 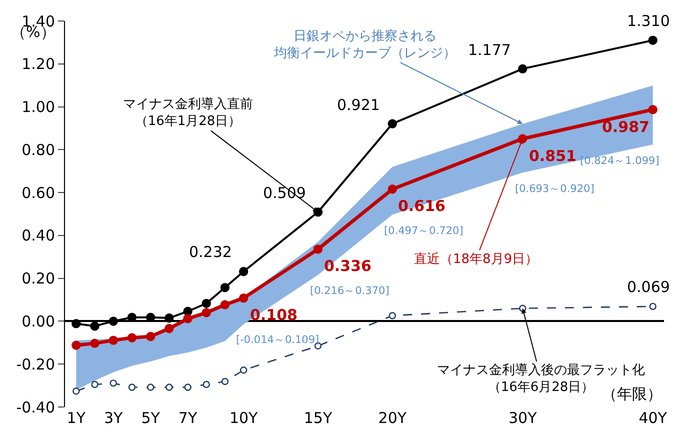 What do you see at coordinates (393, 418) in the screenshot?
I see `x-tick-label: 20Y` at bounding box center [393, 418].